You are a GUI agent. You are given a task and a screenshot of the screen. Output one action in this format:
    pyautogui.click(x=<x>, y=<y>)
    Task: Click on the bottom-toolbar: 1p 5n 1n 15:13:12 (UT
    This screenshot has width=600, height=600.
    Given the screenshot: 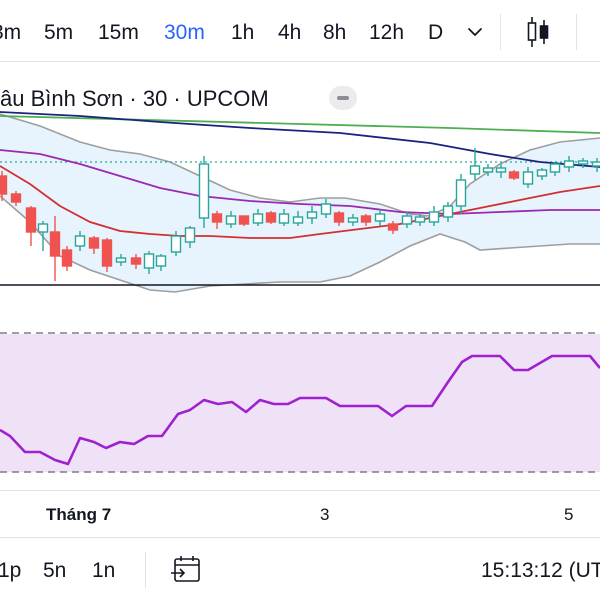 What is the action you would take?
    pyautogui.click(x=300, y=568)
    